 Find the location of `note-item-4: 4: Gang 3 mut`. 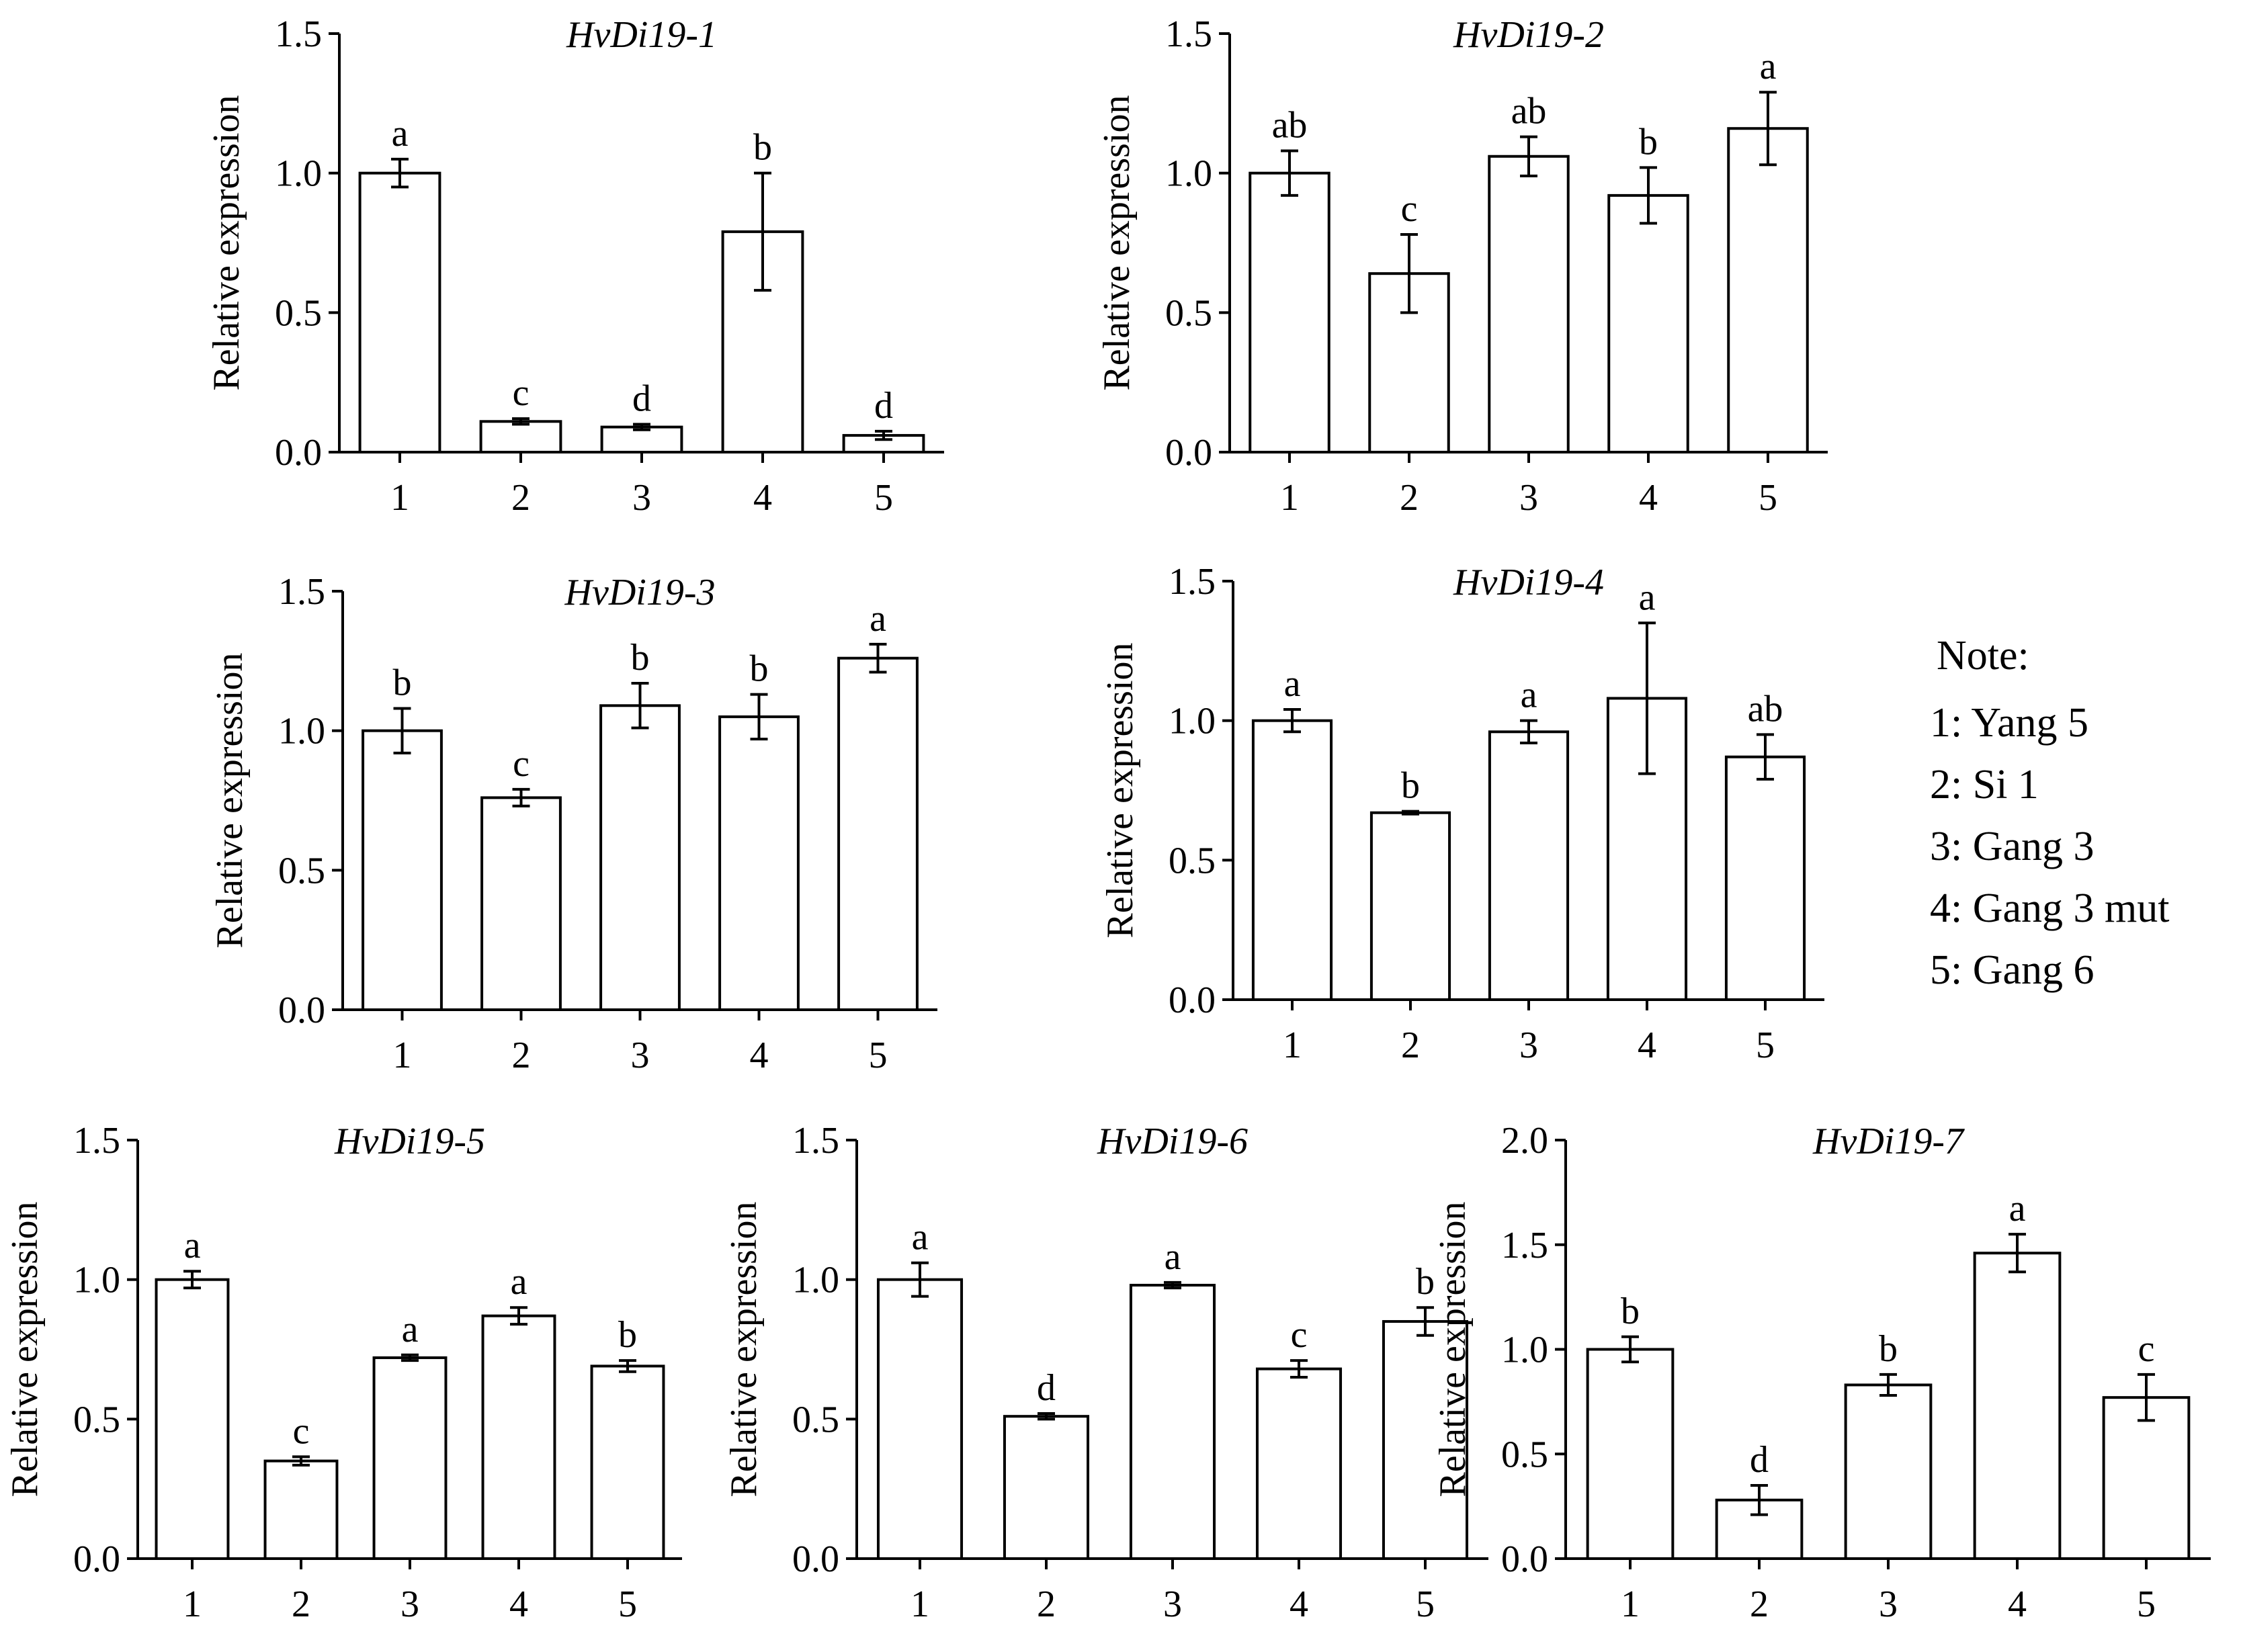

note-item-4: 4: Gang 3 mut is located at coordinates (2049, 908).